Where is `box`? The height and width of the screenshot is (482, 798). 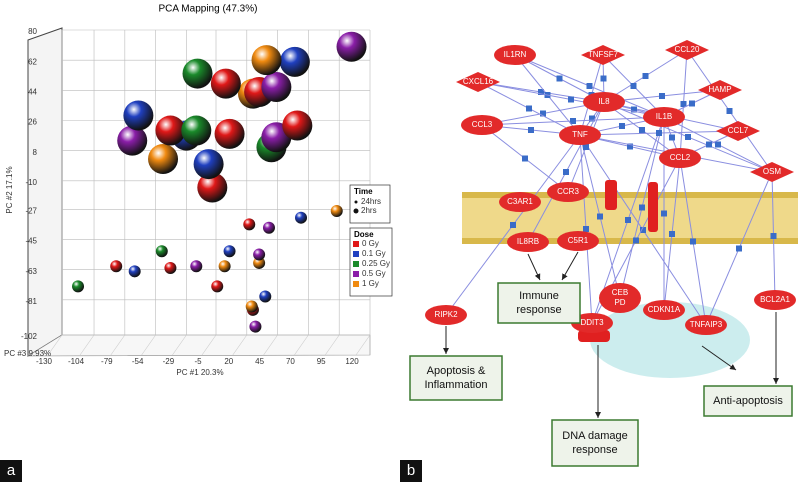
box is located at coordinates (595, 443).